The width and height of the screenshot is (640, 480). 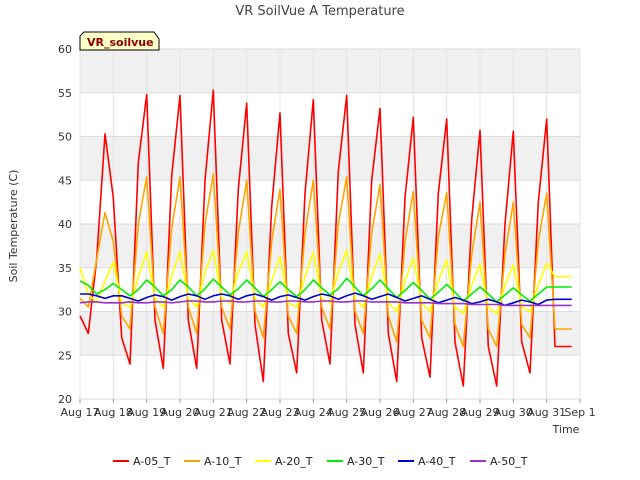 What do you see at coordinates (579, 412) in the screenshot?
I see `x-tick-label: Sep 1` at bounding box center [579, 412].